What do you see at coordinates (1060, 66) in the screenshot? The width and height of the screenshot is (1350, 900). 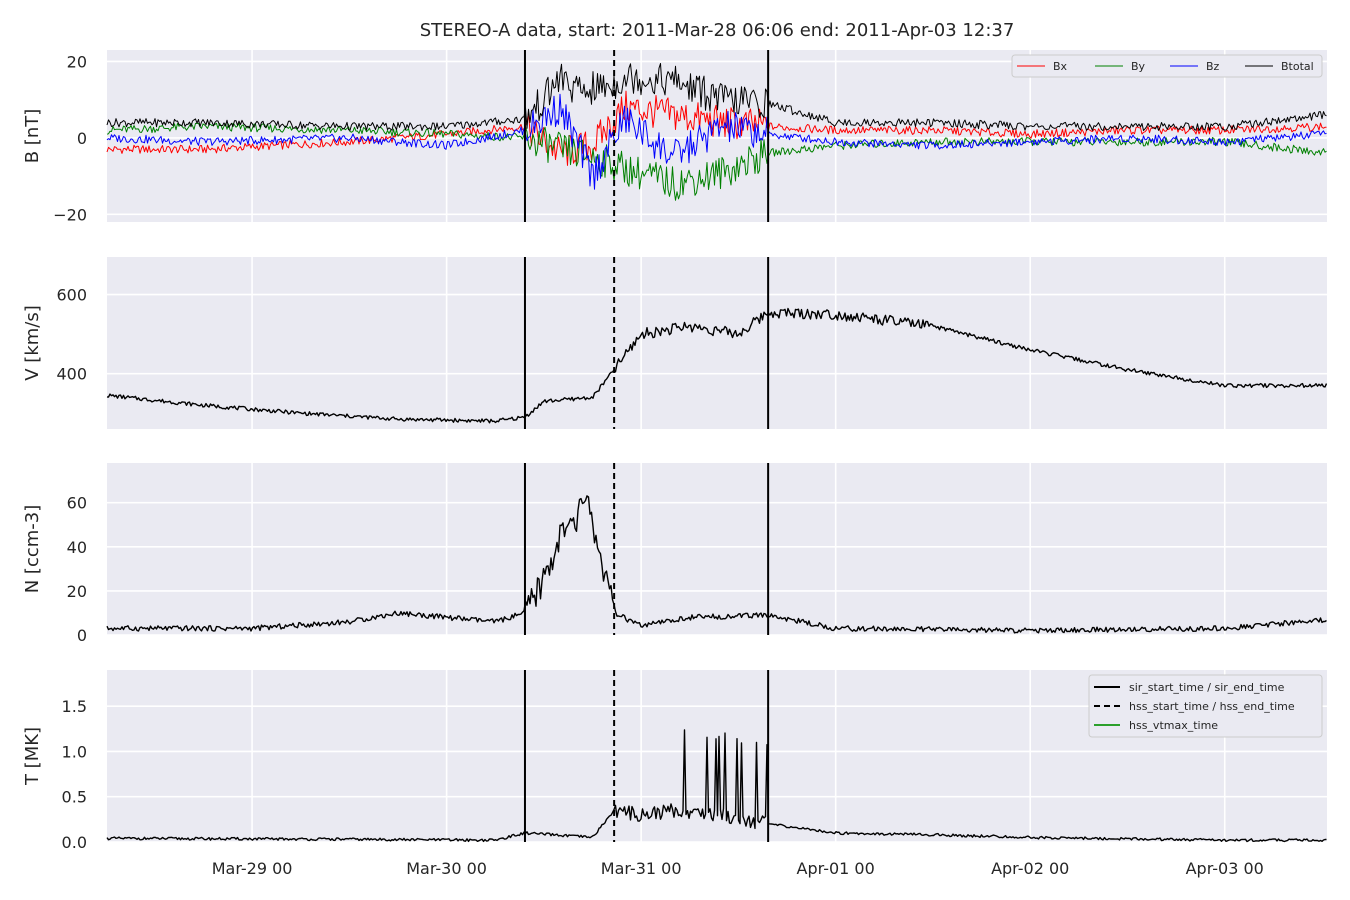 I see `legend-label-bx: Bx` at bounding box center [1060, 66].